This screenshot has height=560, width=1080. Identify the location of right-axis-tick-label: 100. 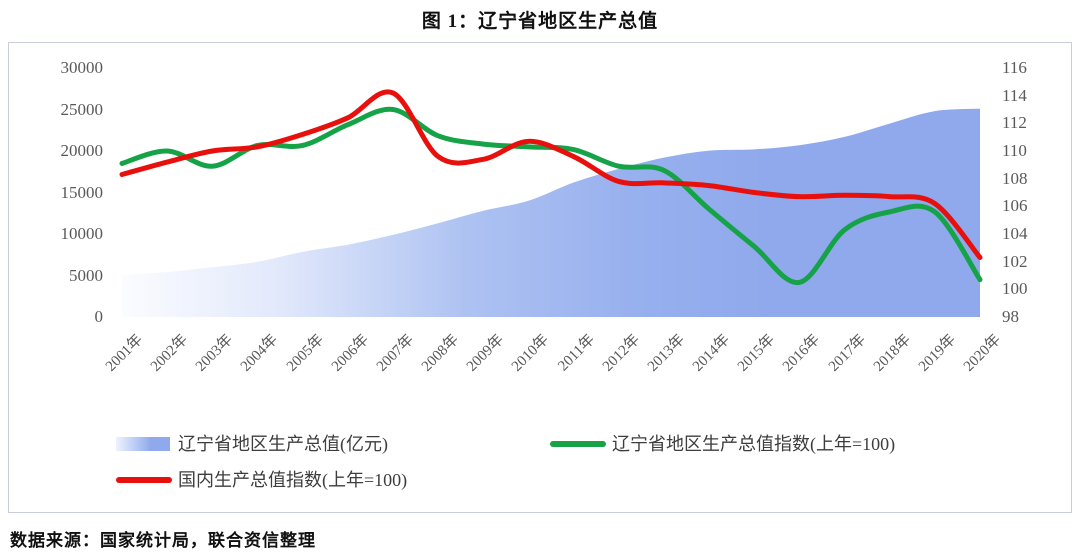
(1015, 289).